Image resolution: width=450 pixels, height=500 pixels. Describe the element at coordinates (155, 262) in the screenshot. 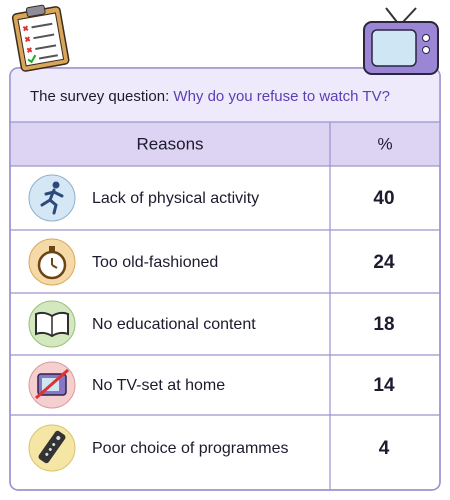

I see `reason: Too old-fashioned` at that location.